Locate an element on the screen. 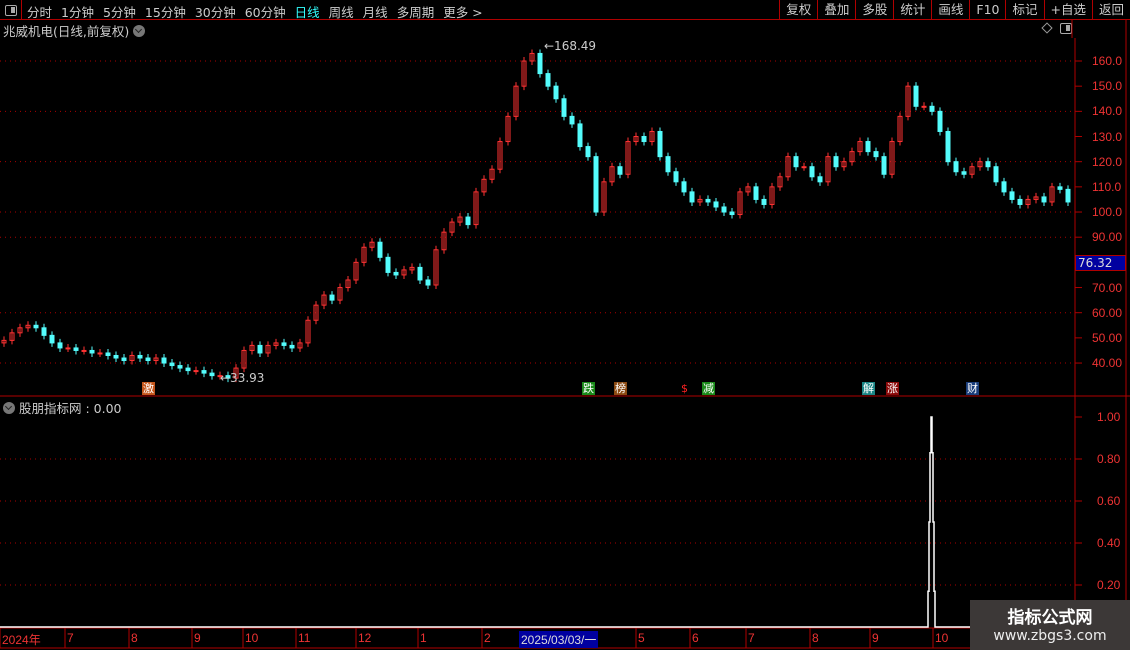  price-tick-label: 150.0 is located at coordinates (1107, 86).